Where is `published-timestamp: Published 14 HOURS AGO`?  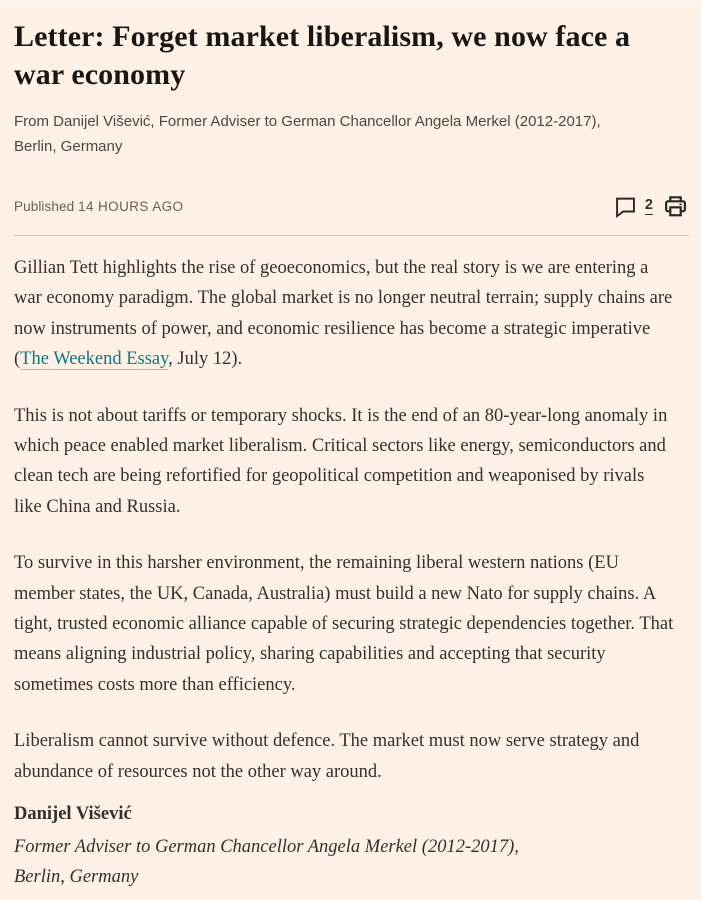 published-timestamp: Published 14 HOURS AGO is located at coordinates (98, 206).